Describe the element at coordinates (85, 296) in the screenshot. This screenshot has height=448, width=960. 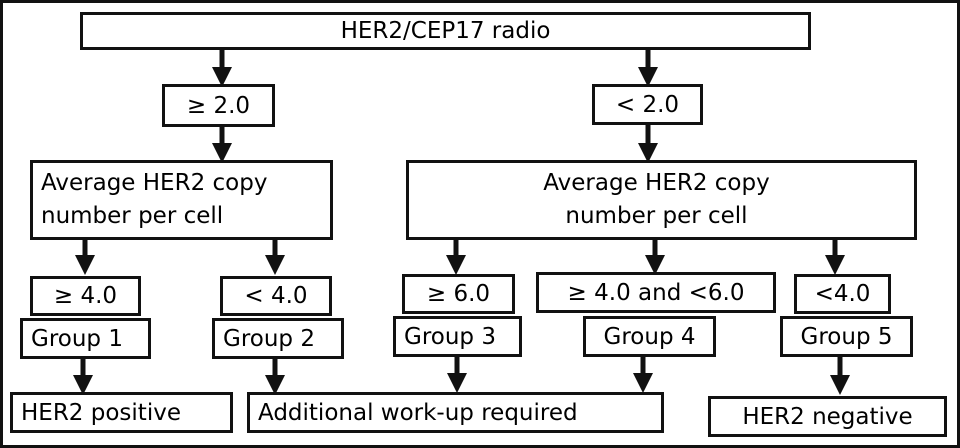
I see `branch-ge-4-box: ≥ 4.0` at that location.